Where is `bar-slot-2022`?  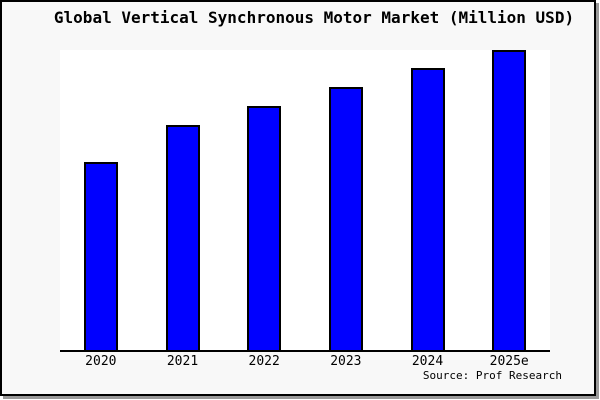 bar-slot-2022 is located at coordinates (264, 200).